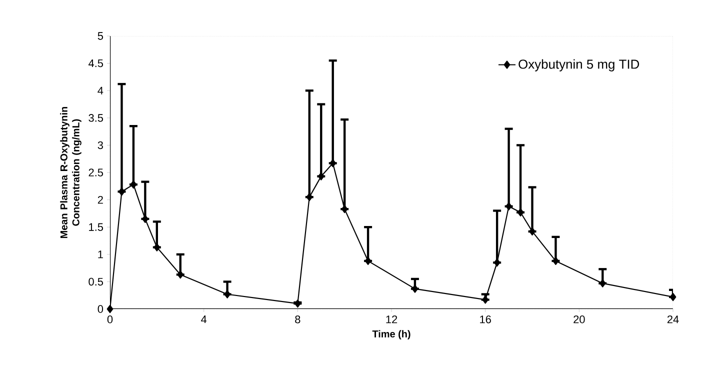 Image resolution: width=709 pixels, height=384 pixels. Describe the element at coordinates (96, 118) in the screenshot. I see `y-tick-label: 3.5` at that location.